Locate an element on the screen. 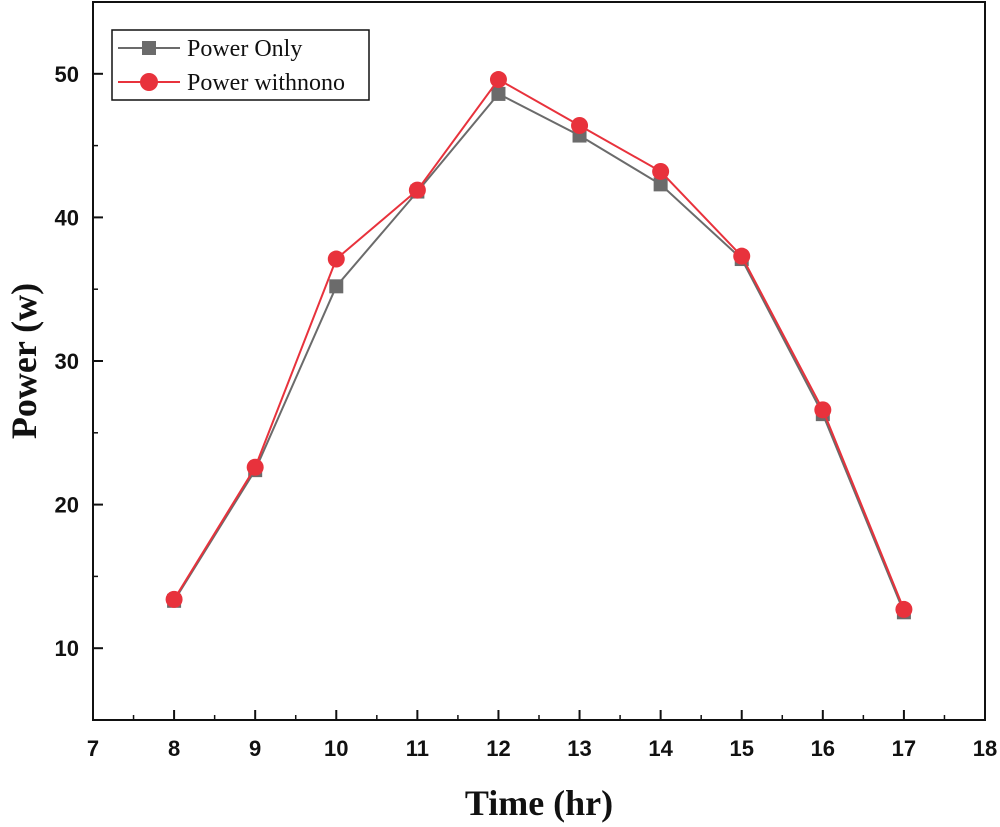  x-tick-label: 14 is located at coordinates (660, 748).